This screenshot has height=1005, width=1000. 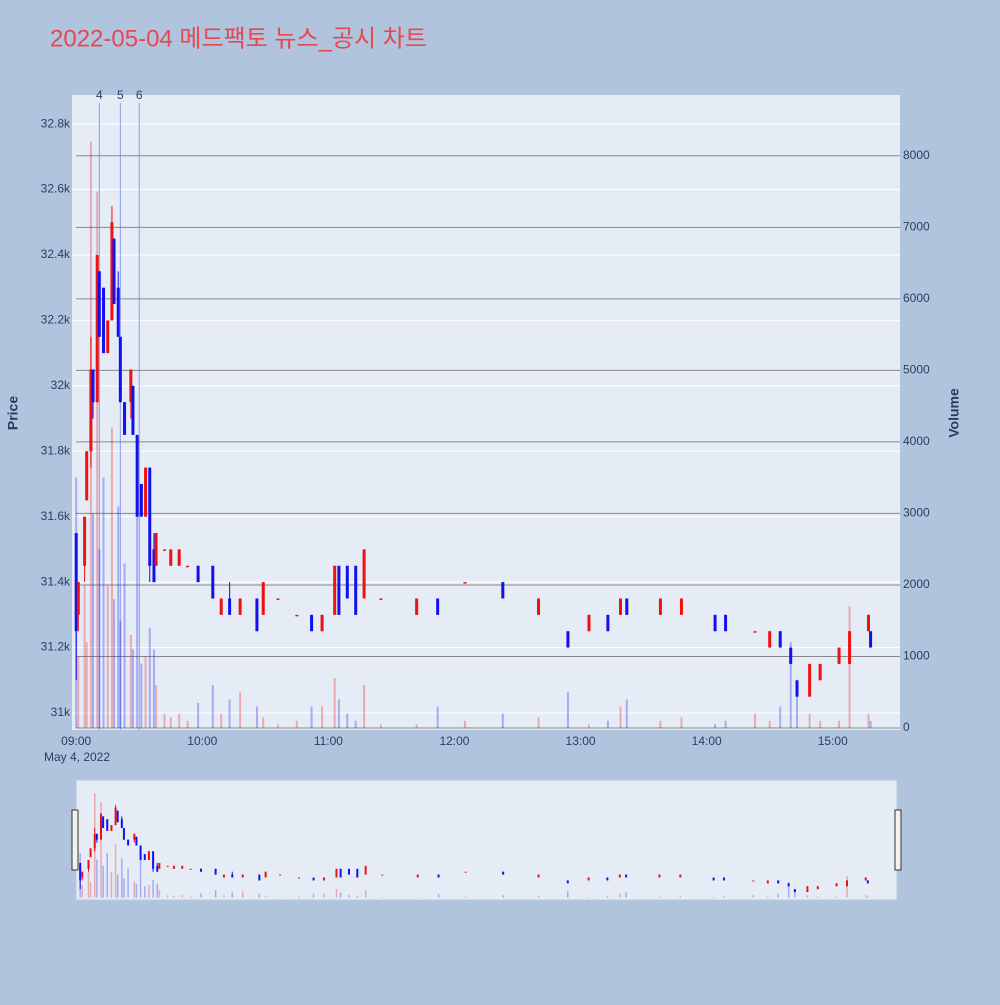 What do you see at coordinates (13, 413) in the screenshot?
I see `y-axis-title: Price` at bounding box center [13, 413].